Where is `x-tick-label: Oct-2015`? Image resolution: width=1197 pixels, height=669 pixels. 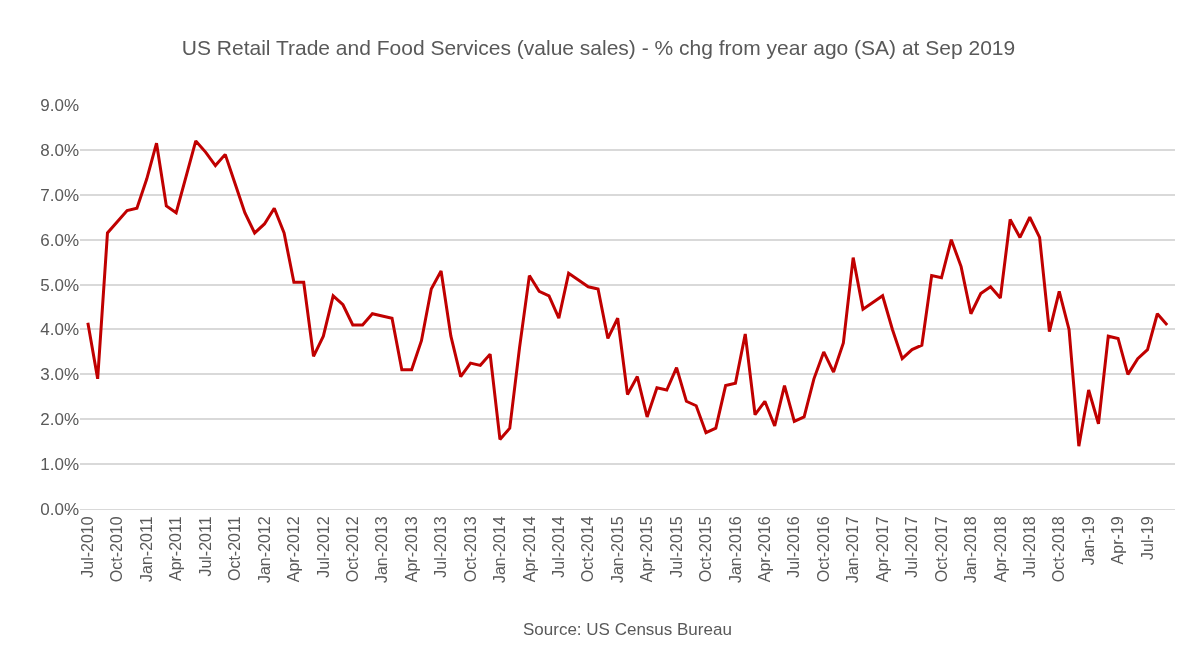
x-tick-label: Oct-2015 is located at coordinates (706, 549).